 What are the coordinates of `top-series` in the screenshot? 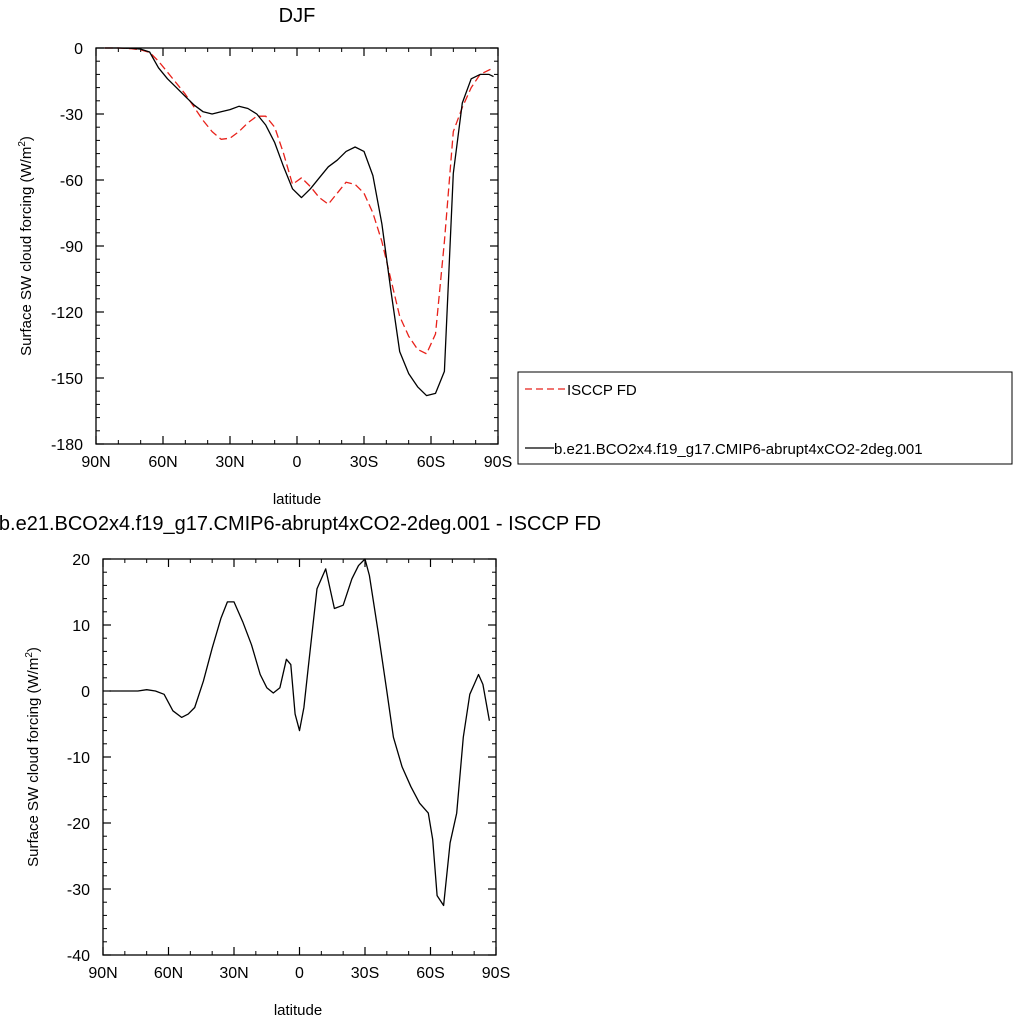 It's located at (299, 222).